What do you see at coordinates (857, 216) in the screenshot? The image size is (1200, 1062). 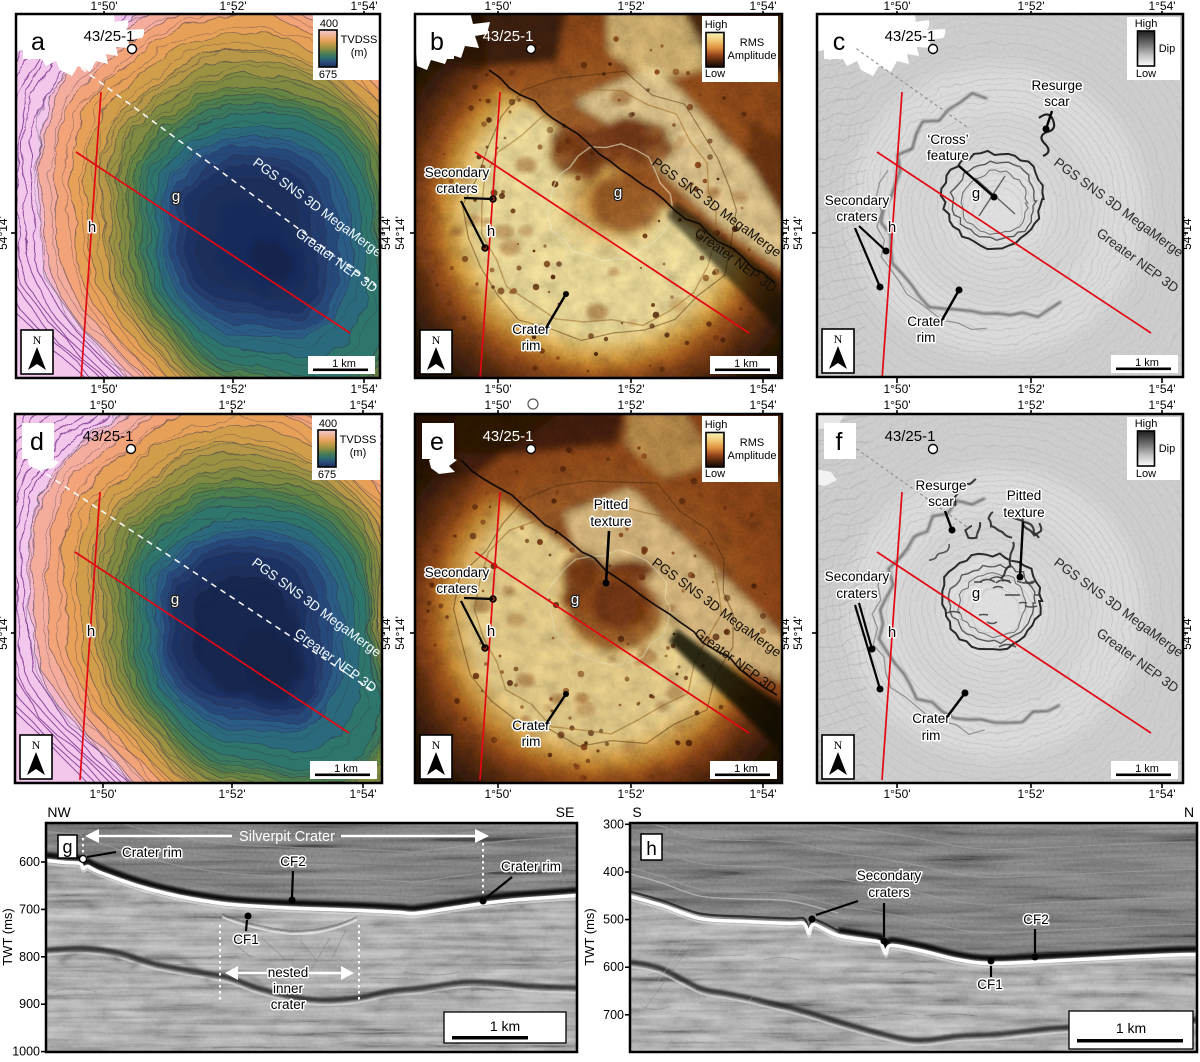 I see `svg-text: craters` at bounding box center [857, 216].